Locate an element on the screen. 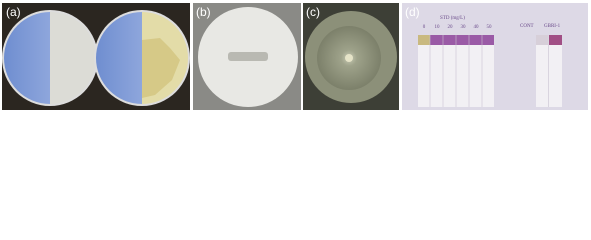  std-level: 0 is located at coordinates (424, 27).